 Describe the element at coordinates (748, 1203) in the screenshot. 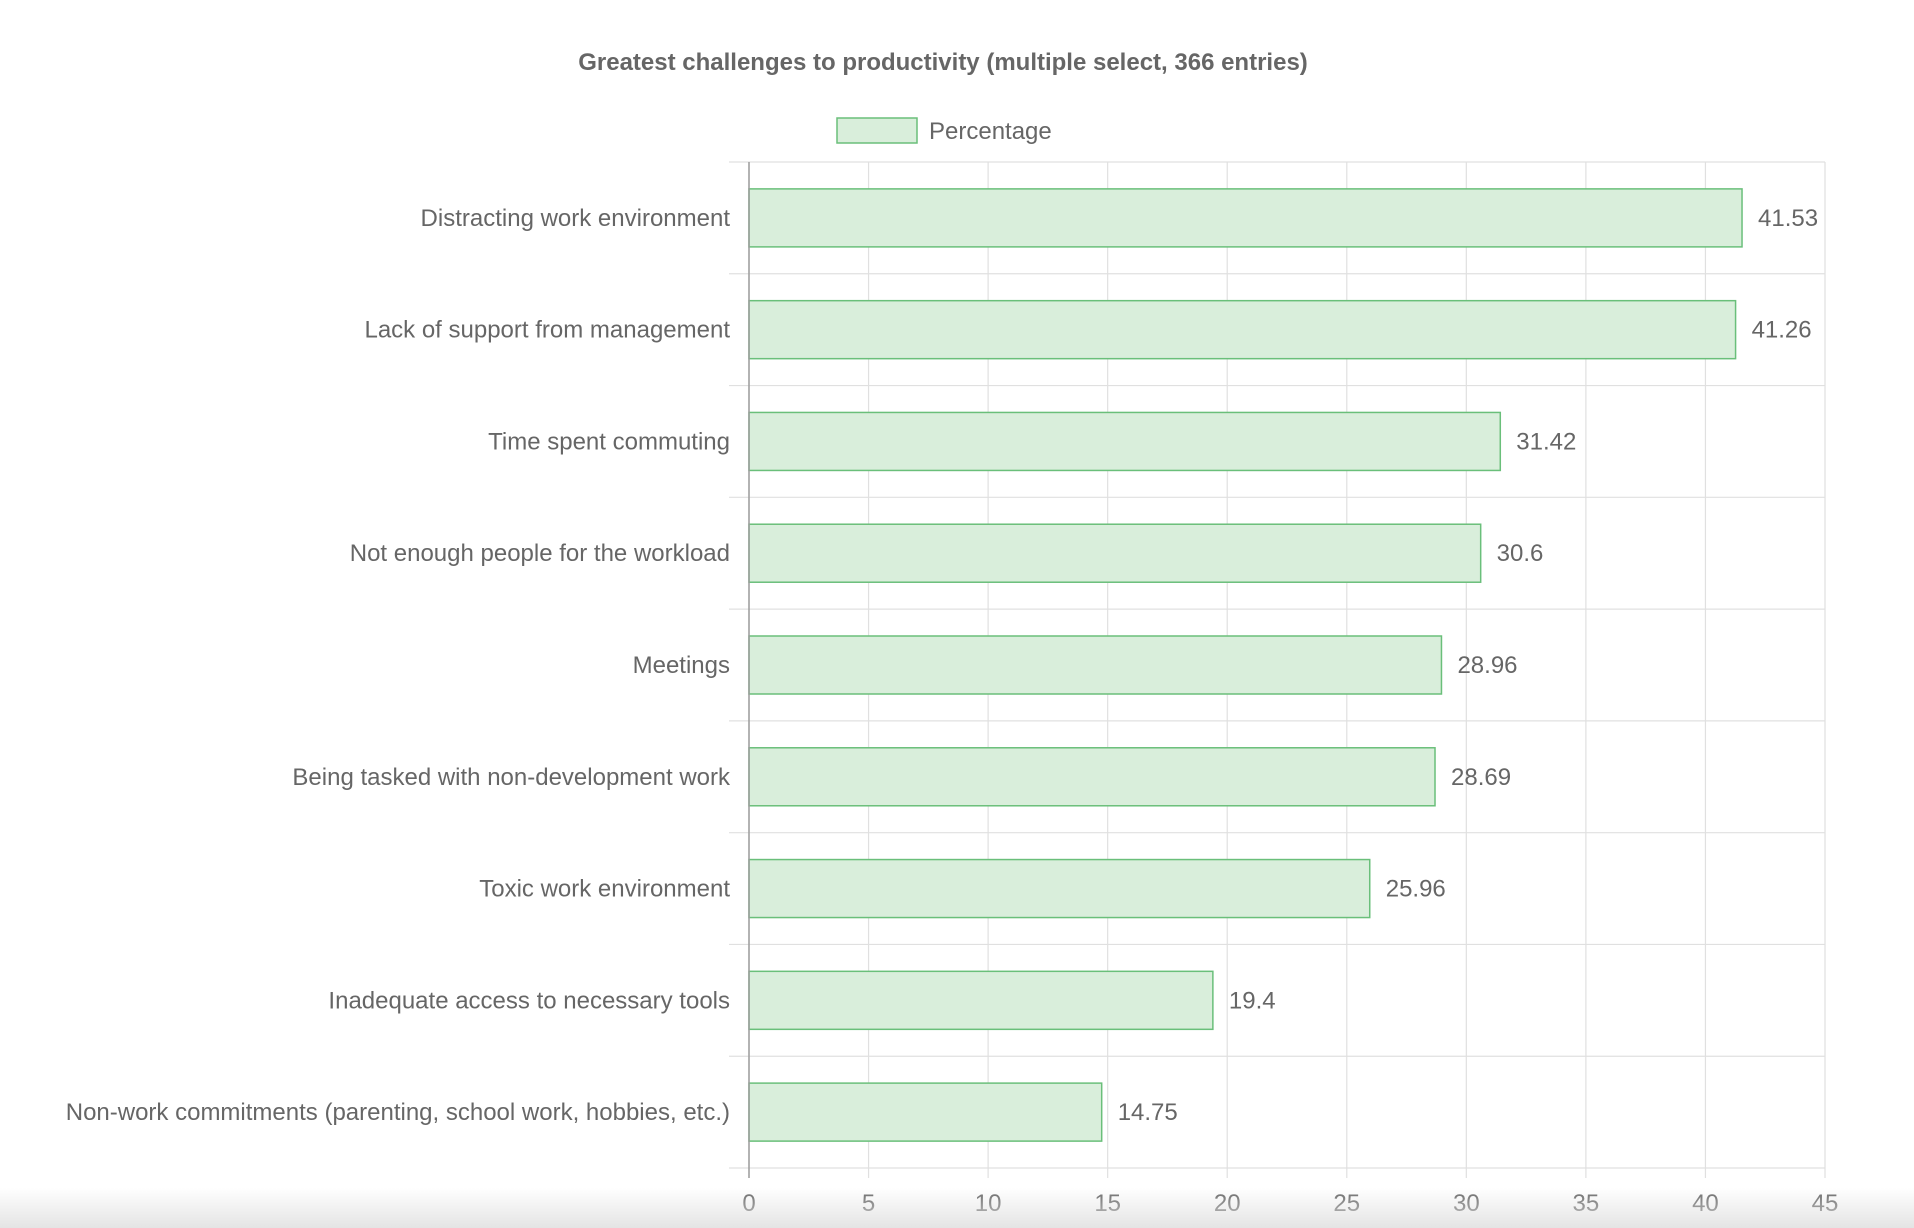

I see `x-tick-label: 0` at that location.